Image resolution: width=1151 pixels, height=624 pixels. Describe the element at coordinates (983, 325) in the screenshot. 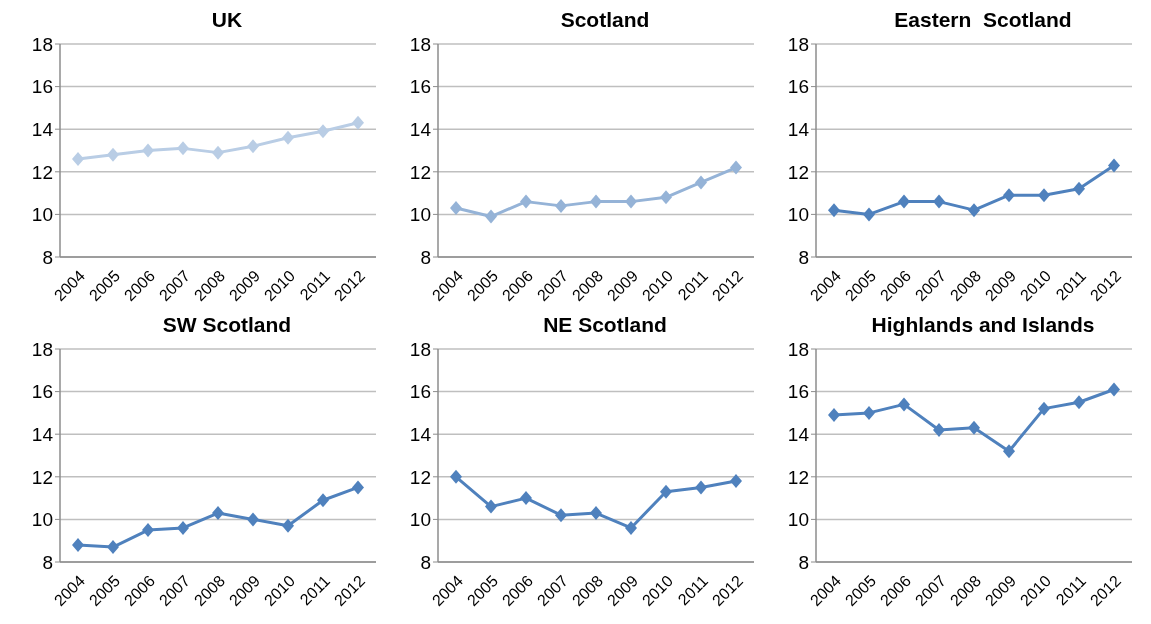

I see `chart-title: Highlands and Islands` at that location.